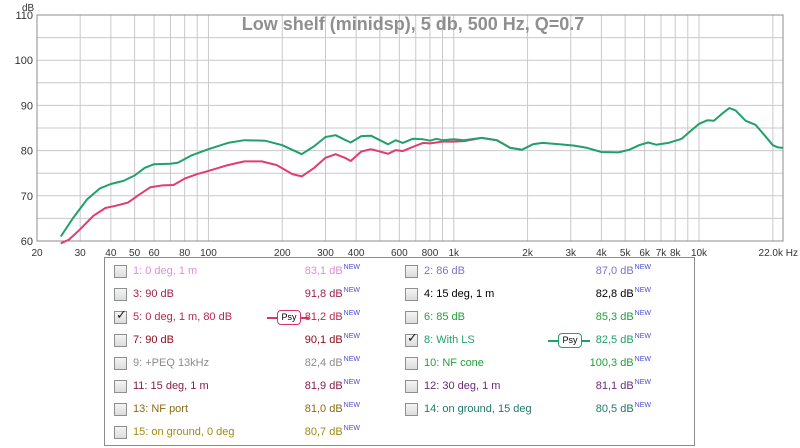 The width and height of the screenshot is (800, 448). What do you see at coordinates (623, 385) in the screenshot?
I see `legend-item-value: 81,1 dBNEW` at bounding box center [623, 385].